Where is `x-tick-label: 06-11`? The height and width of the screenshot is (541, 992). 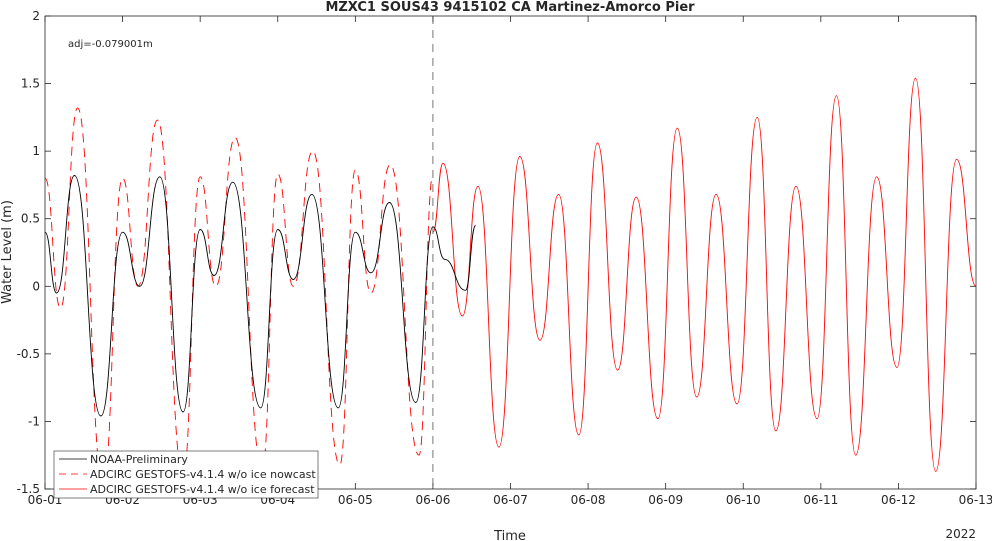
x-tick-label: 06-11 is located at coordinates (820, 500).